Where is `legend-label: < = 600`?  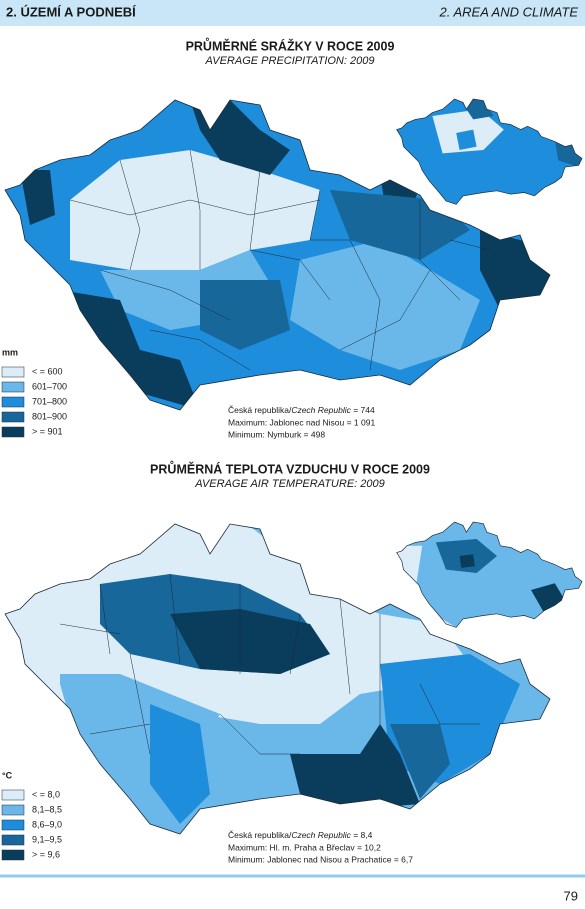 legend-label: < = 600 is located at coordinates (47, 371).